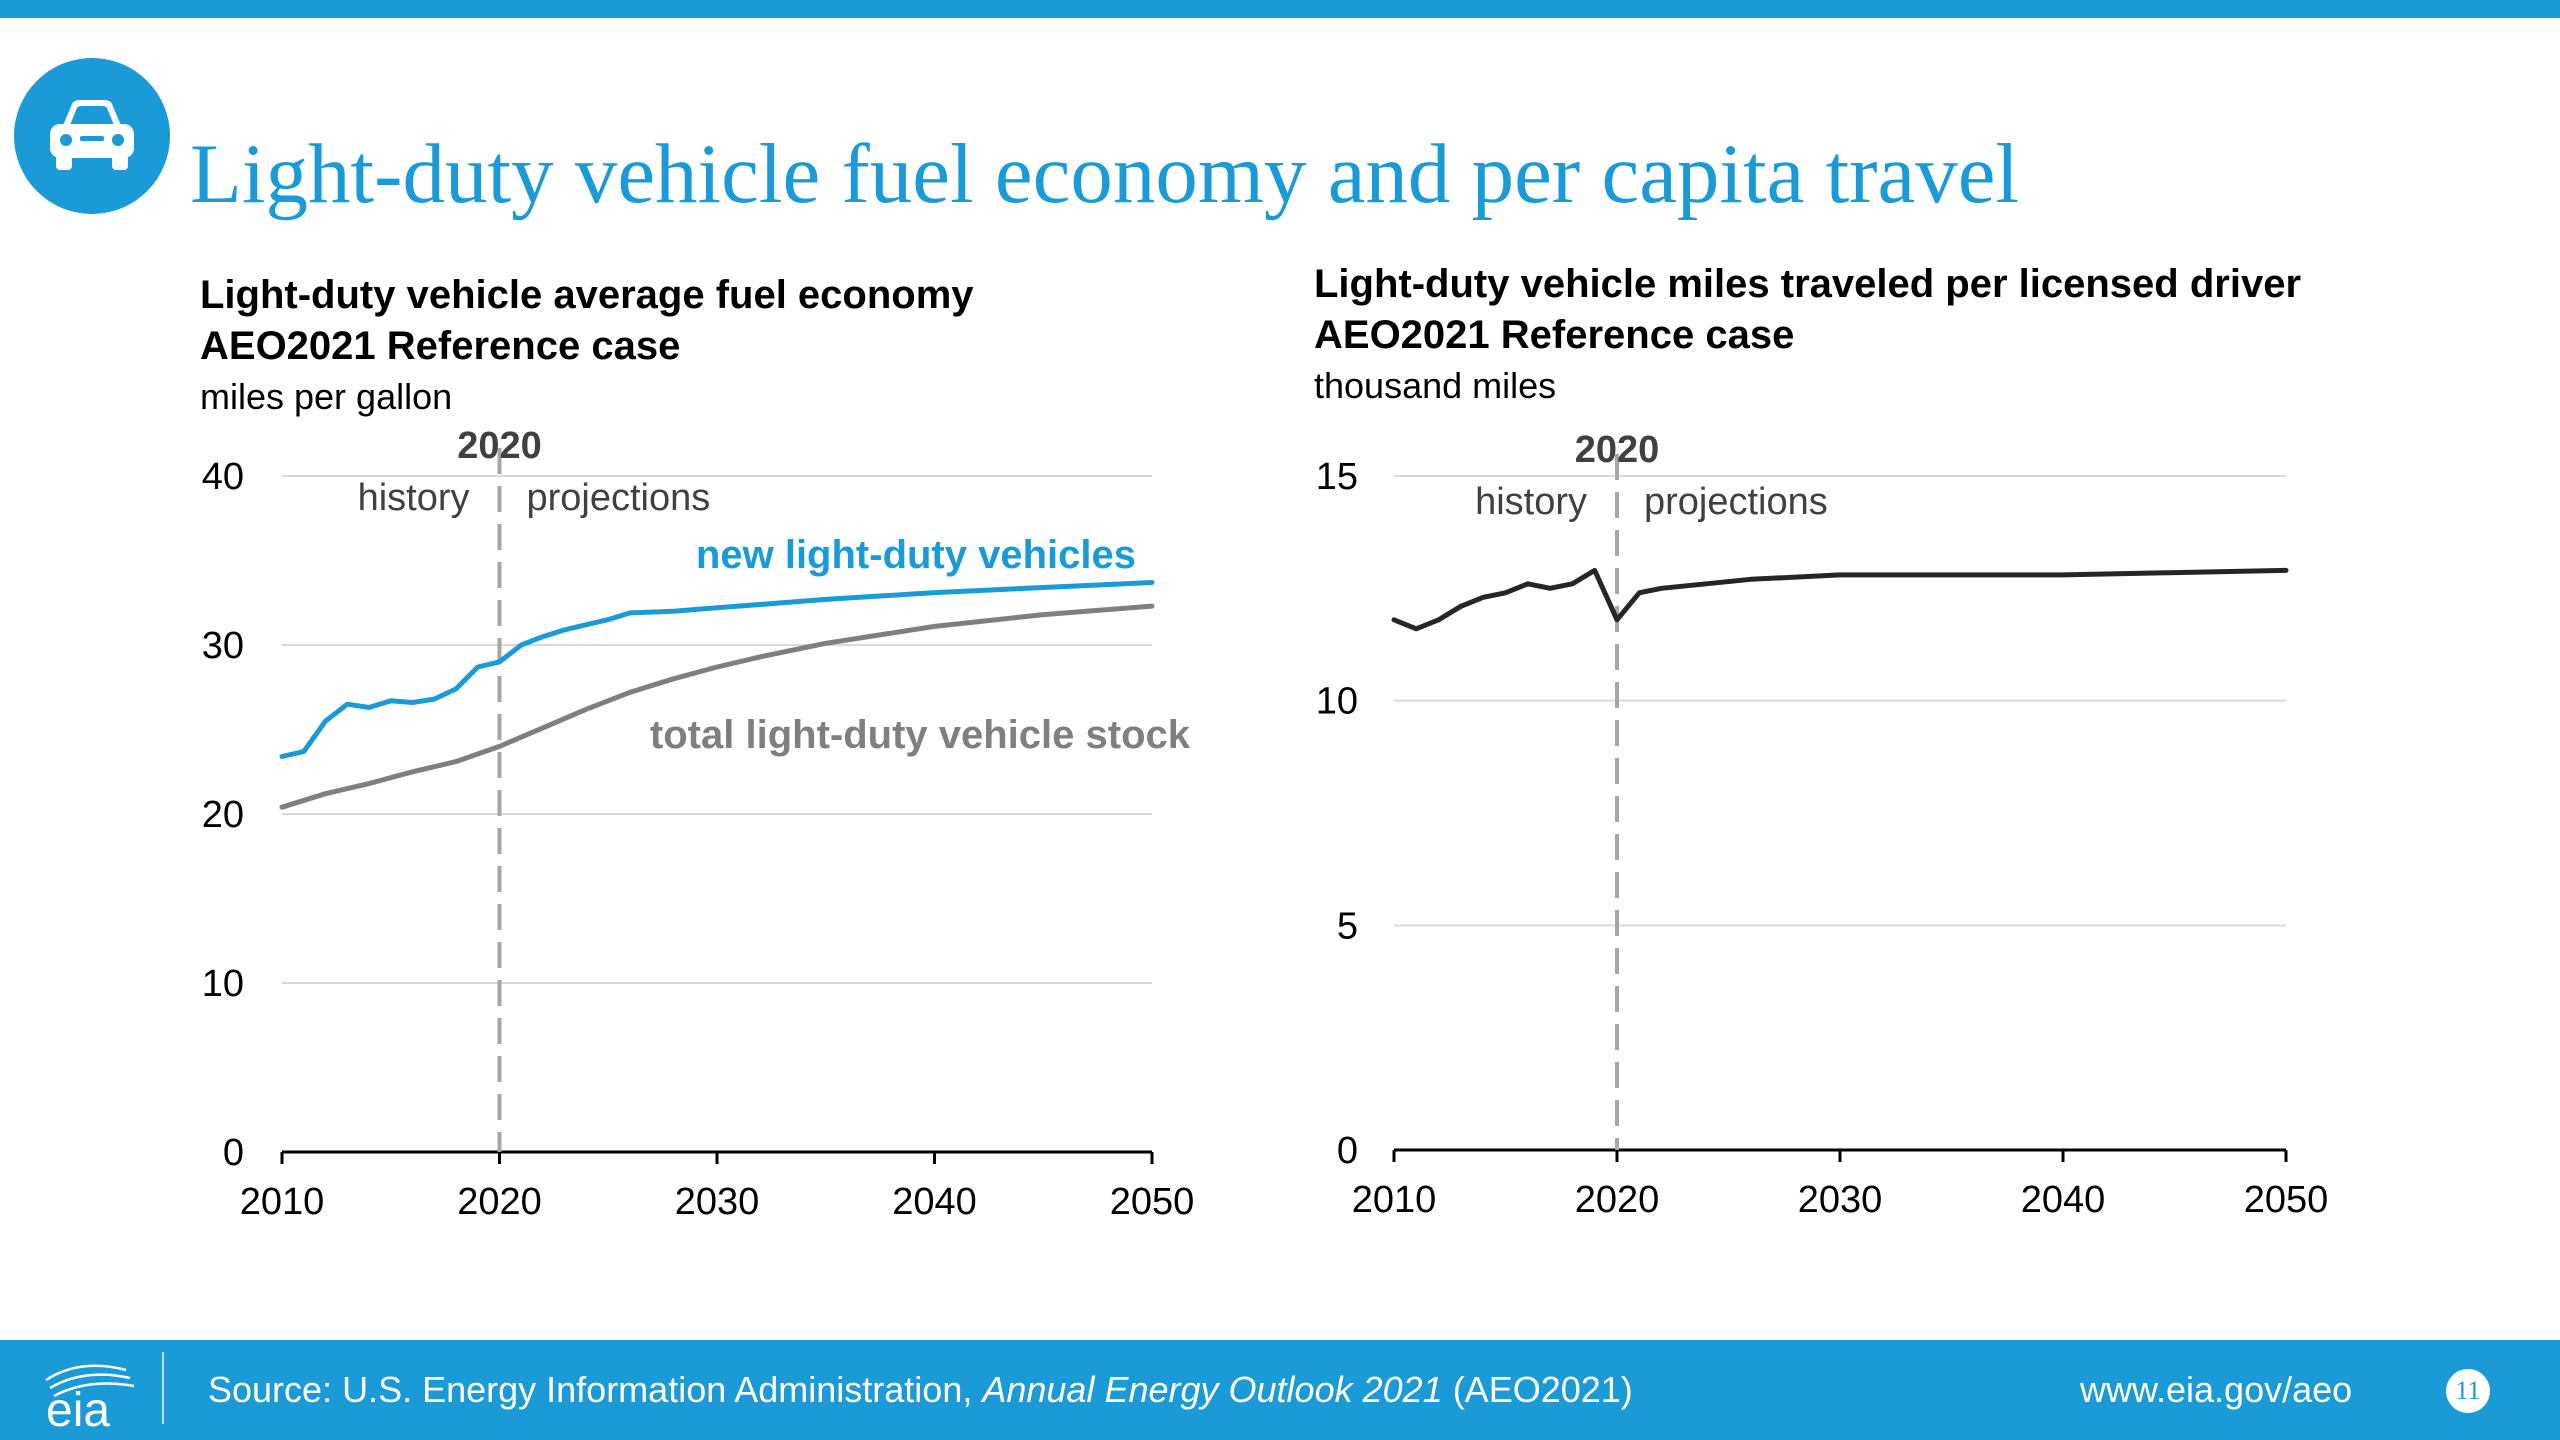 The height and width of the screenshot is (1440, 2560). Describe the element at coordinates (223, 646) in the screenshot. I see `y-tick-label-30: 30` at that location.